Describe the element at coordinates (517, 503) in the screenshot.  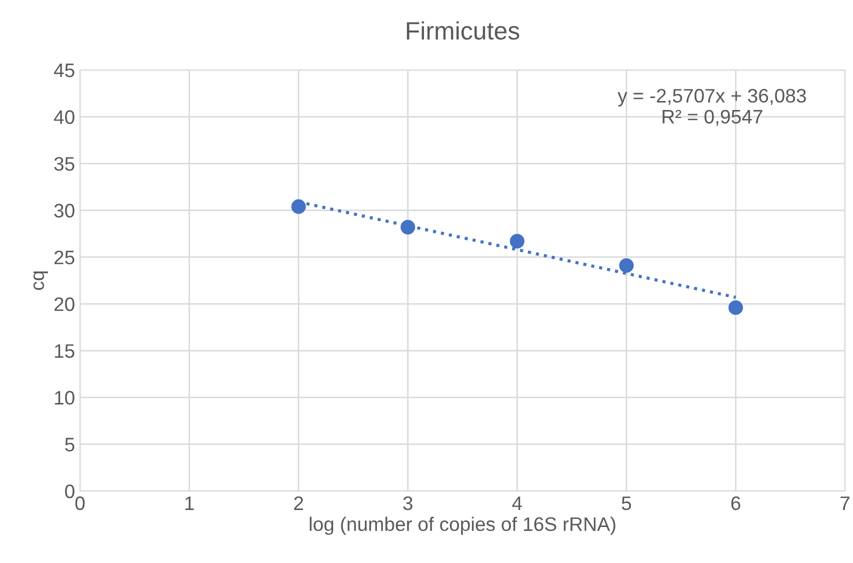
I see `x-tick-label: 4` at that location.